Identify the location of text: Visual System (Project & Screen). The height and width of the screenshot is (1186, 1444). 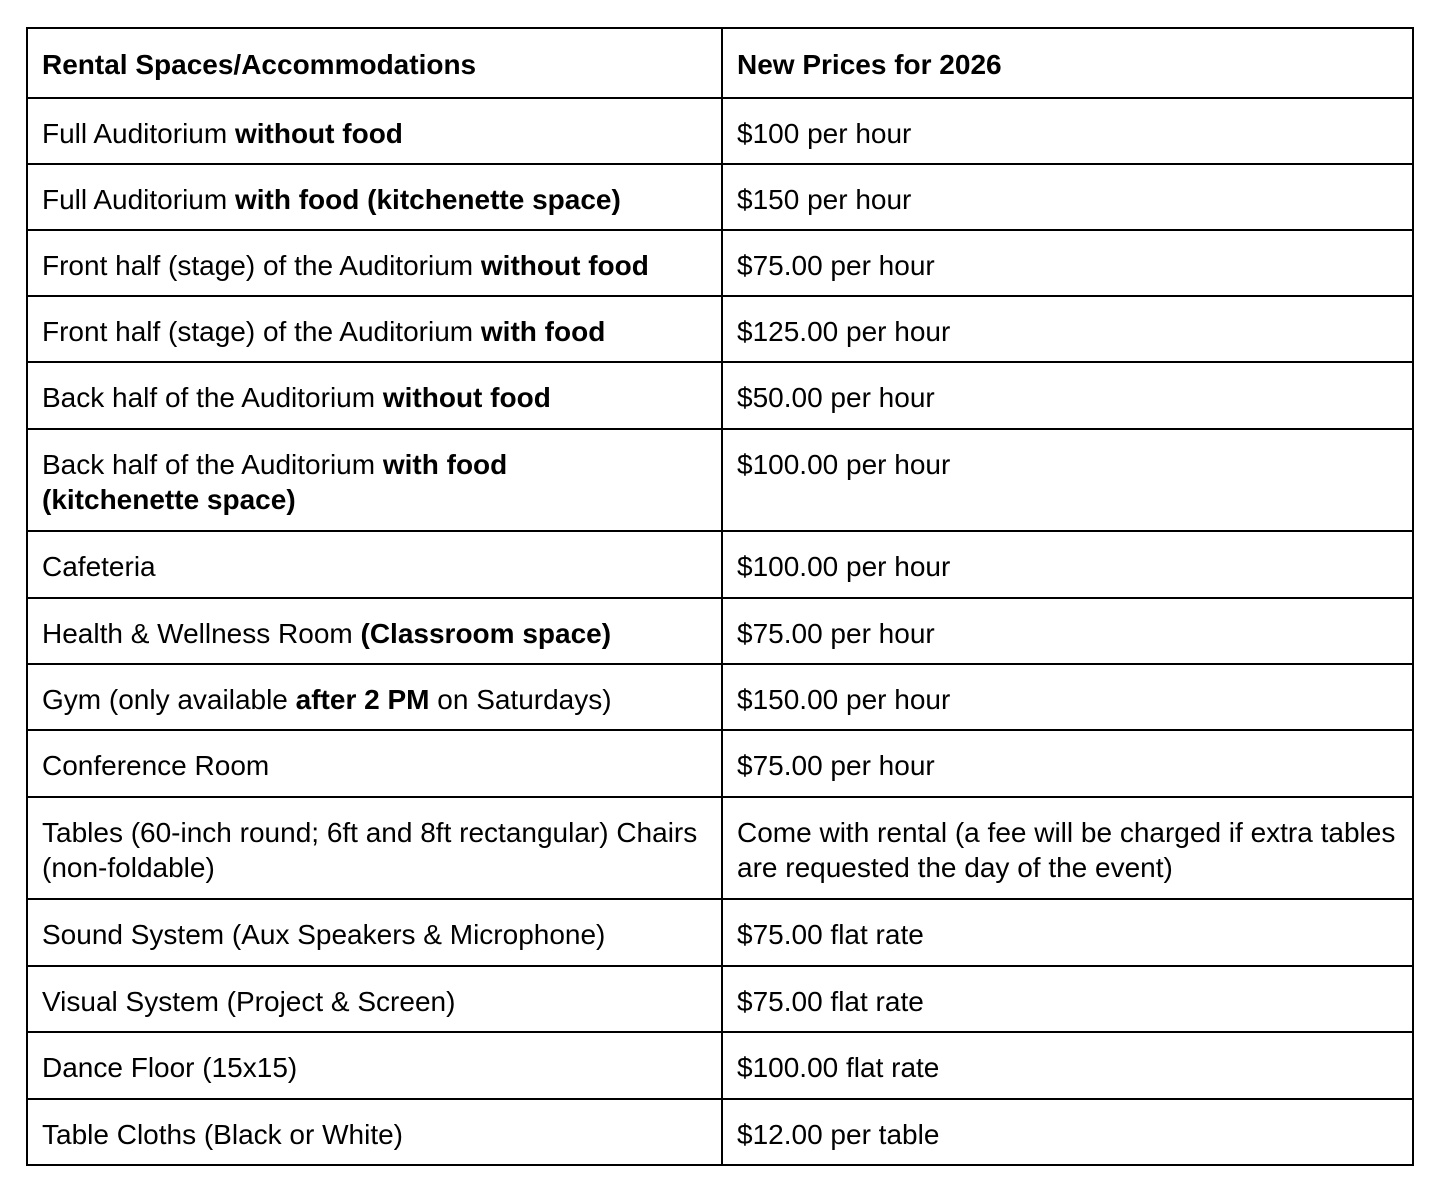
(249, 1001).